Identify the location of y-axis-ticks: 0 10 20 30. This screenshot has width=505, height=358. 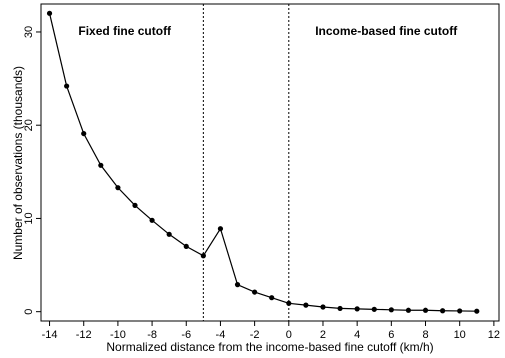
(32, 170).